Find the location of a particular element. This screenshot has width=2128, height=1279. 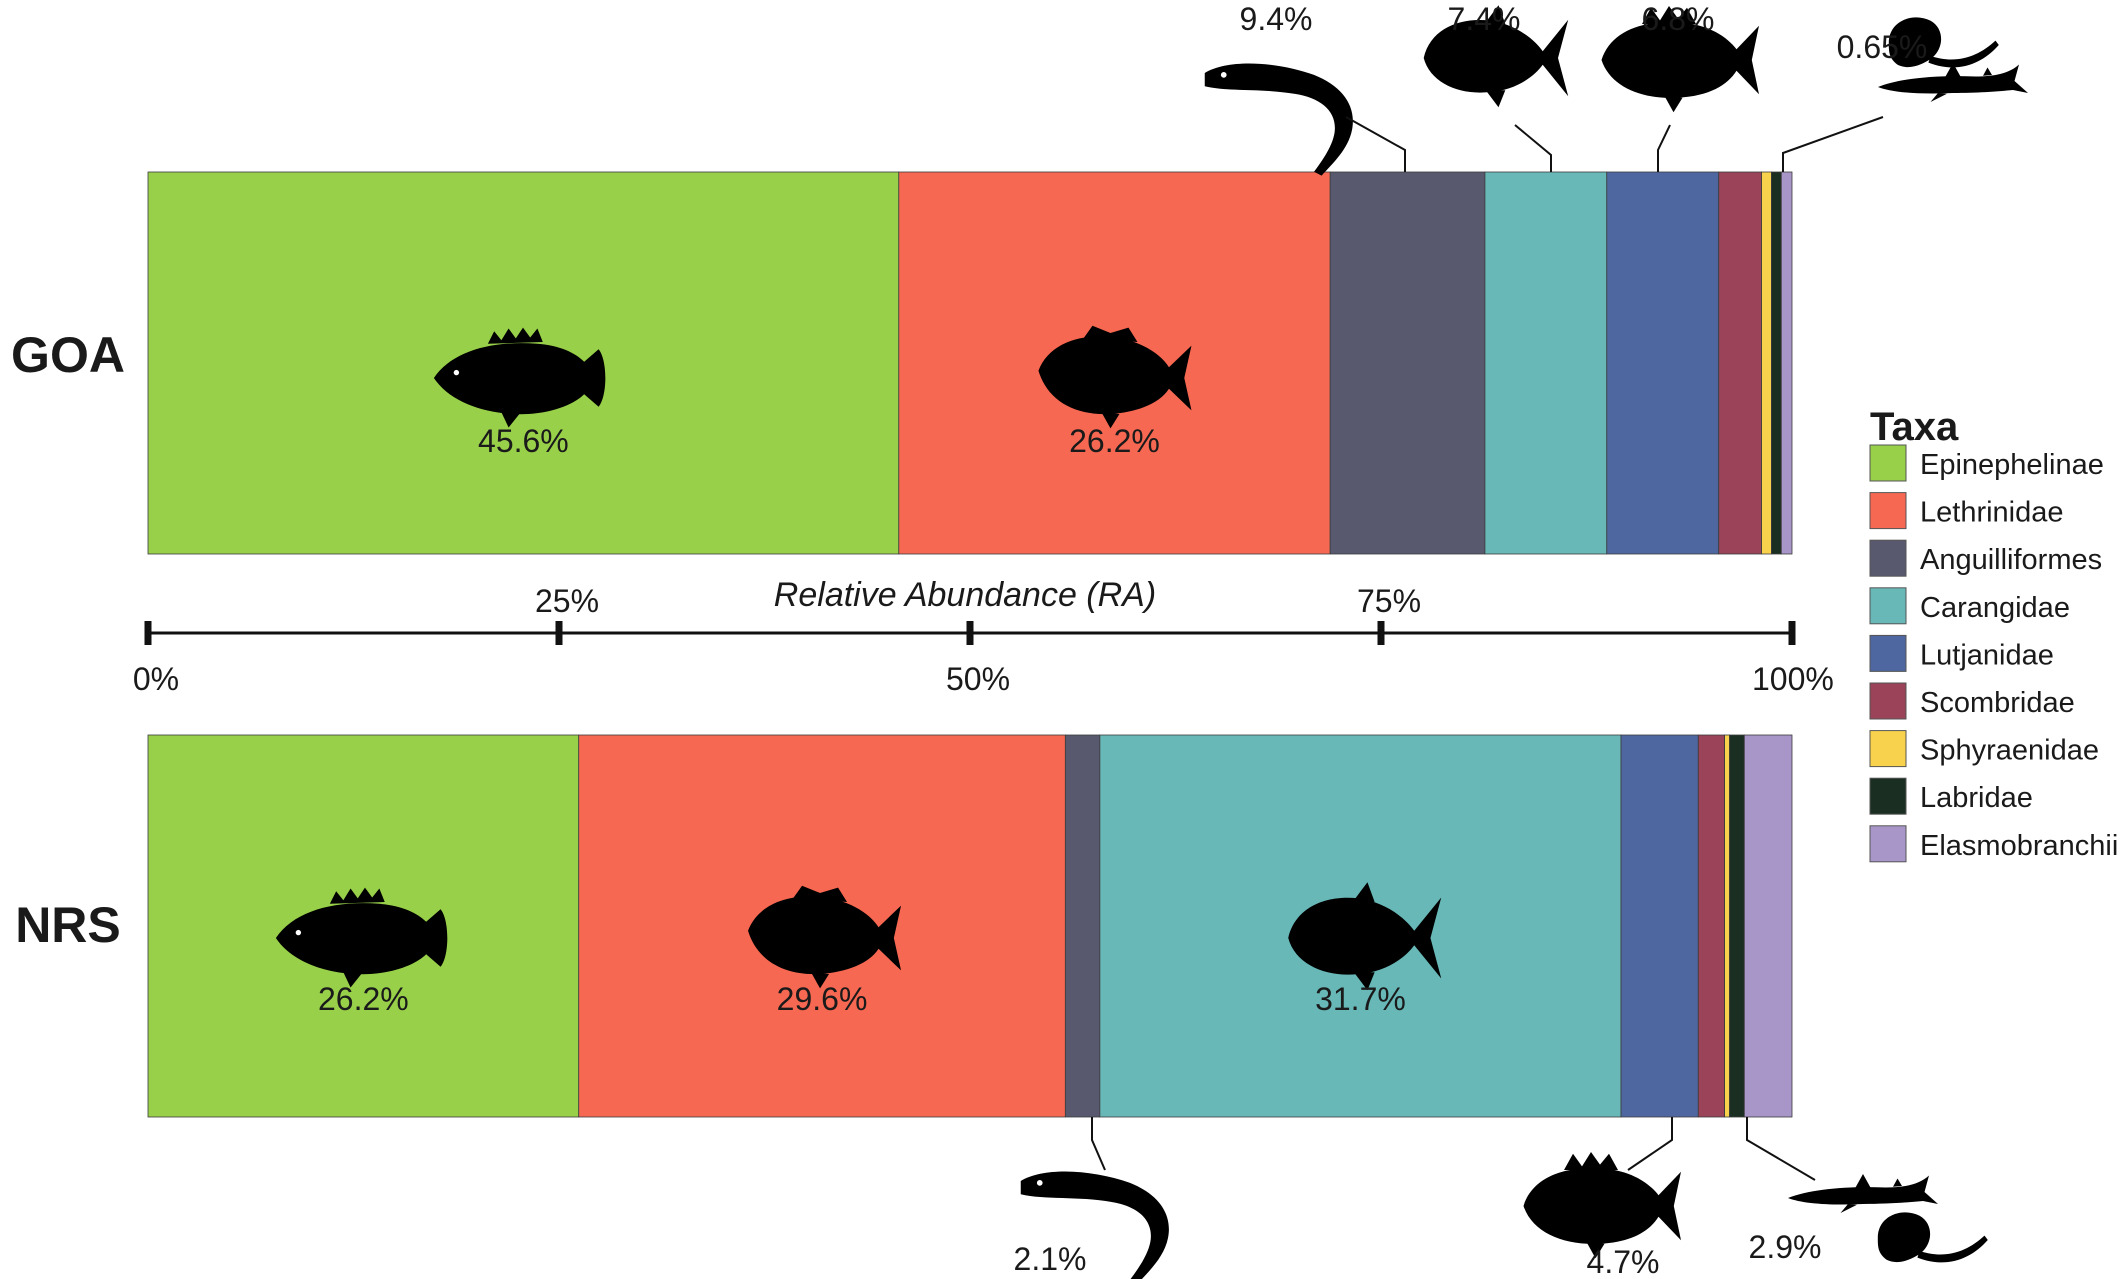

value-label-goa-carangidae: 7.4% is located at coordinates (1484, 19).